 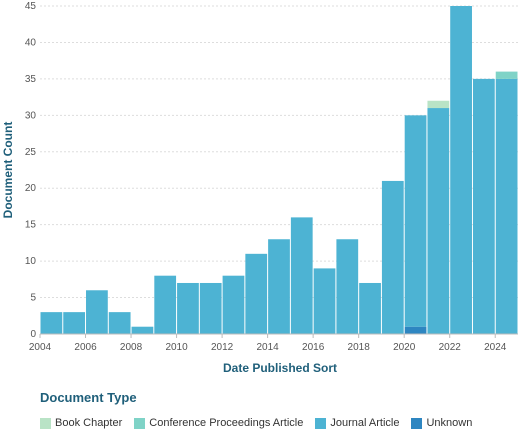 What do you see at coordinates (359, 347) in the screenshot?
I see `x-tick-label: 2018` at bounding box center [359, 347].